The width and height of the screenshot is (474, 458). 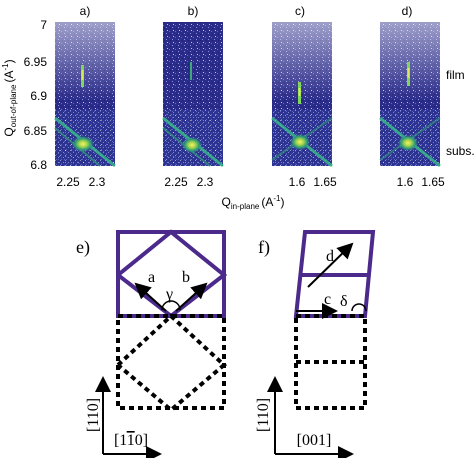 I want to click on y-axis-label: Qout-of-plane(A-1), so click(x=9, y=97).